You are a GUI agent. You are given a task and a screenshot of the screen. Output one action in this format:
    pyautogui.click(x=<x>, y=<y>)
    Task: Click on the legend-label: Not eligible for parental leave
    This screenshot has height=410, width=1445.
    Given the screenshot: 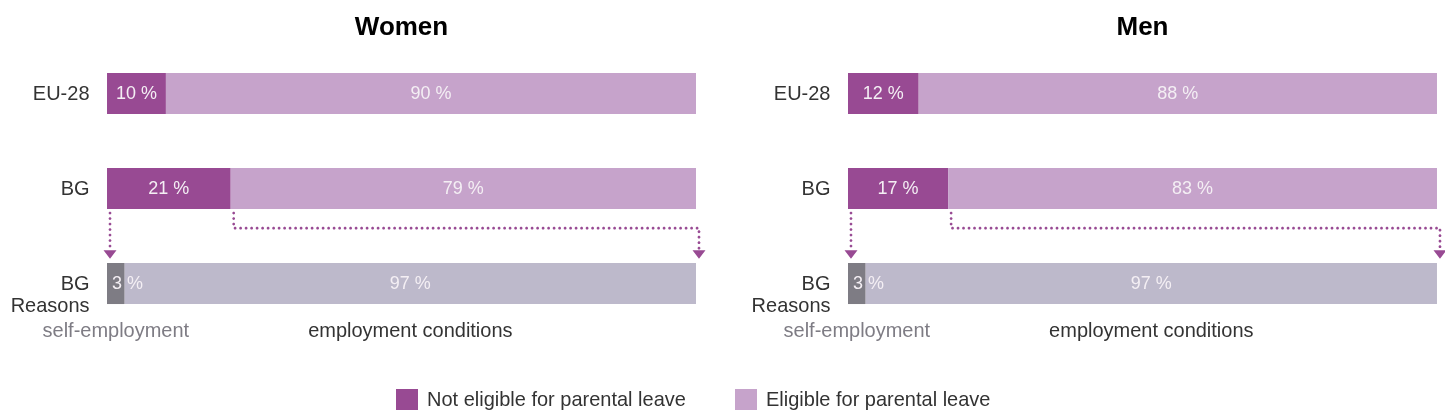 What is the action you would take?
    pyautogui.click(x=556, y=398)
    